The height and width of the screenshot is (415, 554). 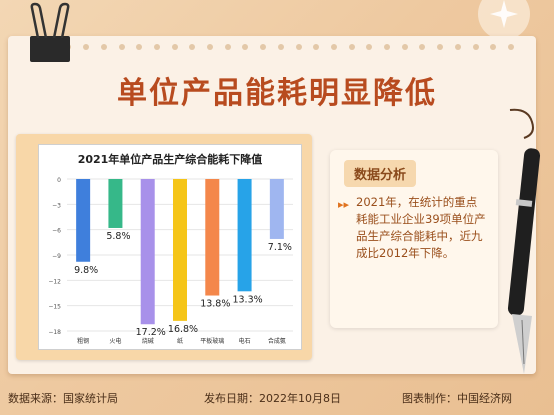 What do you see at coordinates (56, 205) in the screenshot?
I see `y-tick-label: −3` at bounding box center [56, 205].